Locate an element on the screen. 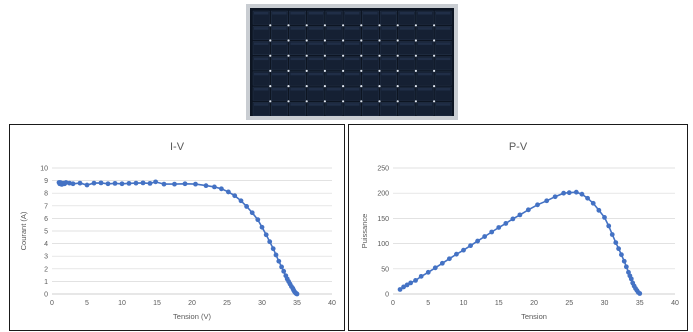  pv-xlabel: Tension is located at coordinates (534, 316).